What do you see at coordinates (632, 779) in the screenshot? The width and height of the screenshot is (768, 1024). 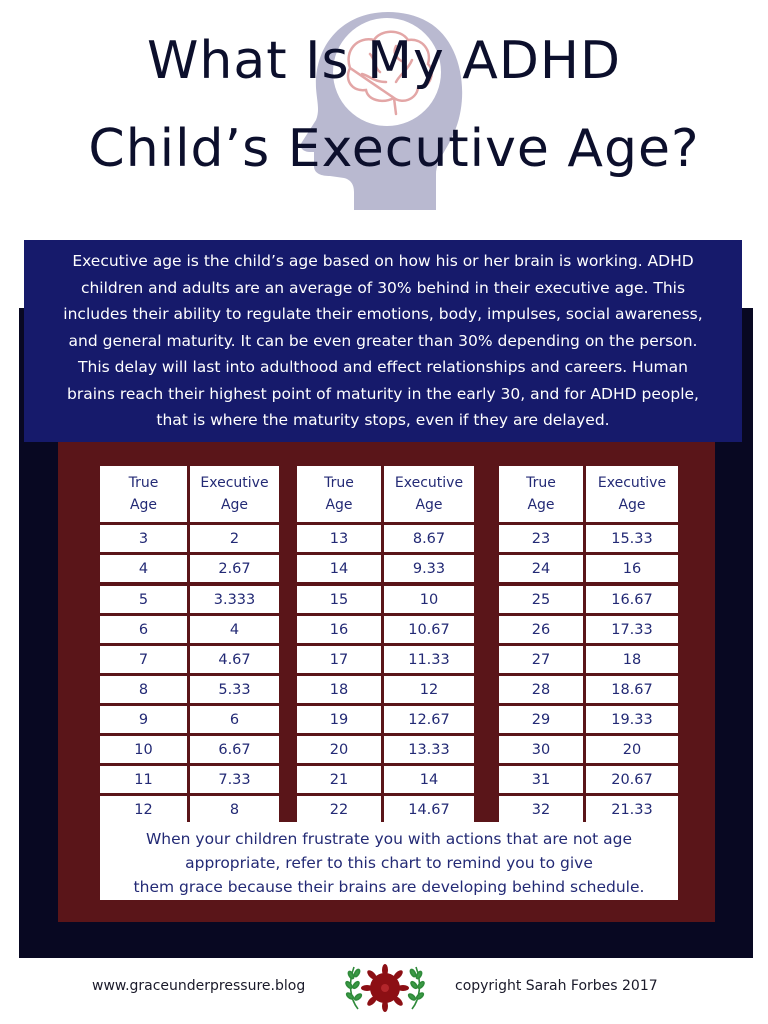 I see `executive-age-cell: 20.67` at bounding box center [632, 779].